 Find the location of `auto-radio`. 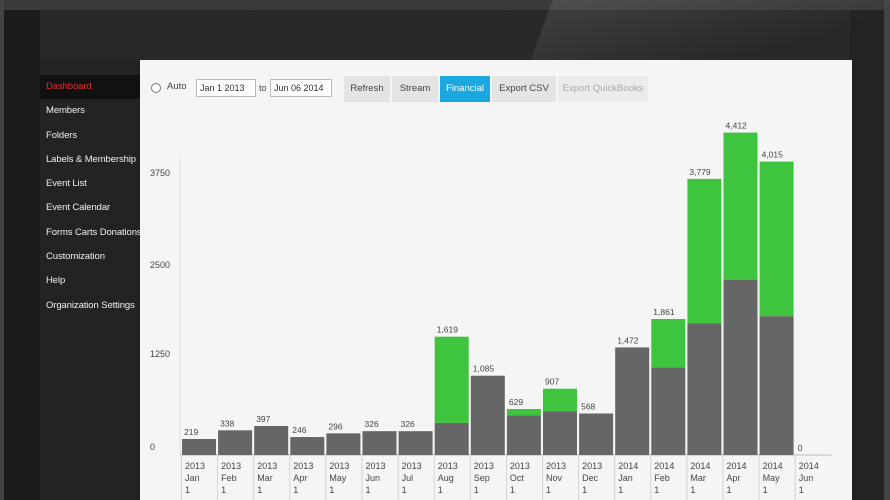

auto-radio is located at coordinates (156, 88).